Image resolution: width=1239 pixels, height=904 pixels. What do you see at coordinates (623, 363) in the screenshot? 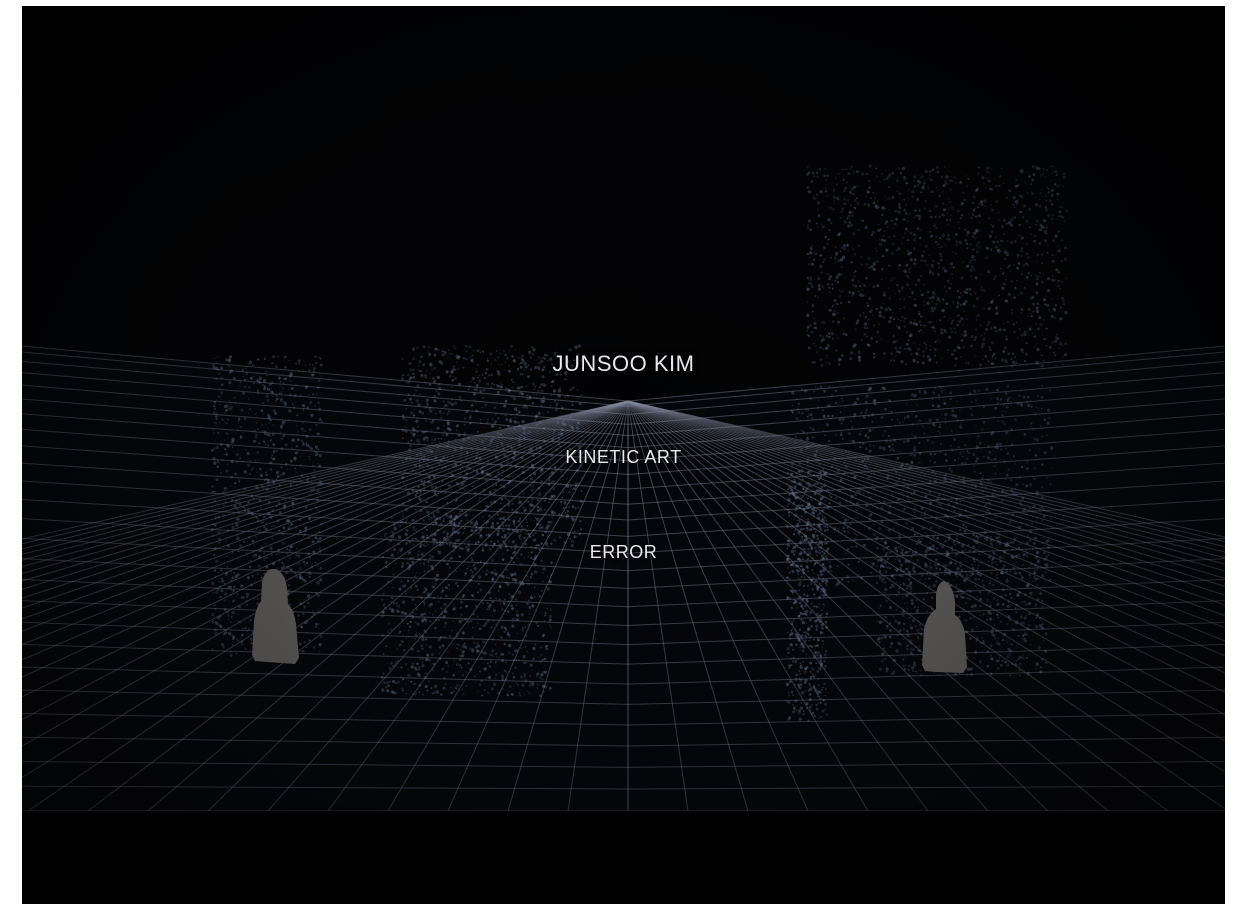
I see `artist-name-link: JUNSOO KIM` at bounding box center [623, 363].